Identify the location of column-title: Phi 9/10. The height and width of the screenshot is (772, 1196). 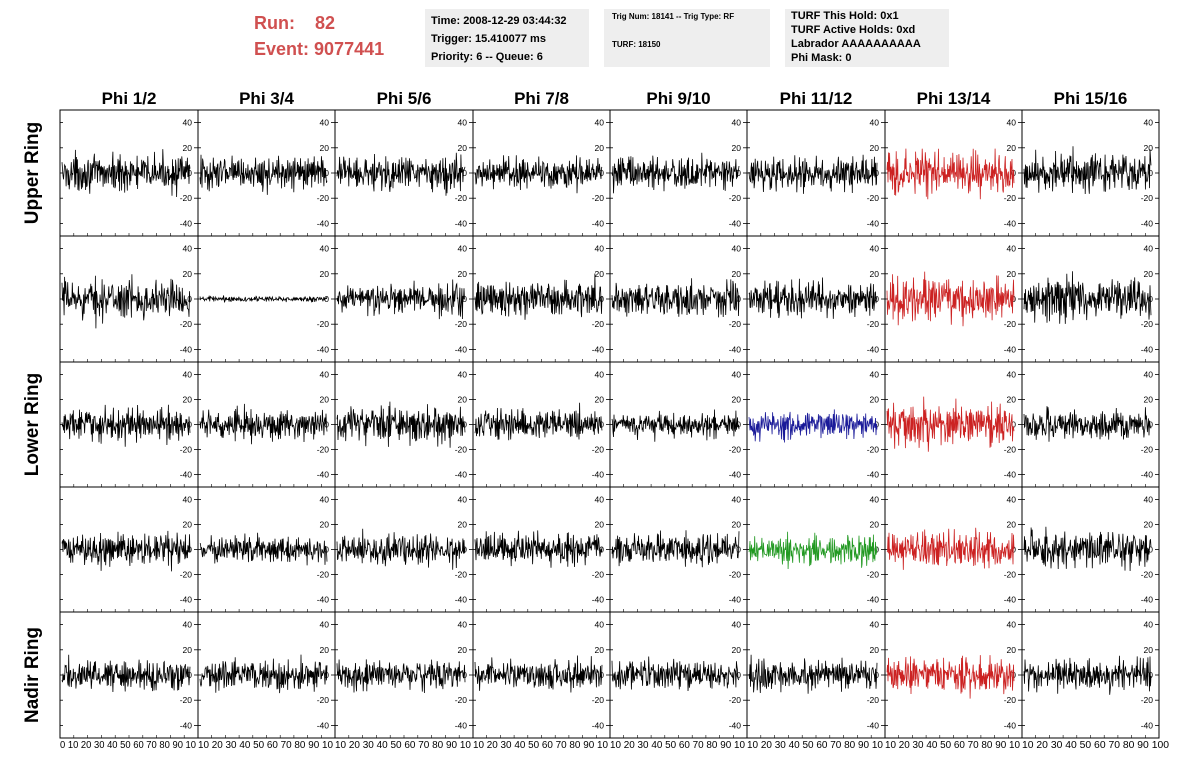
(678, 98).